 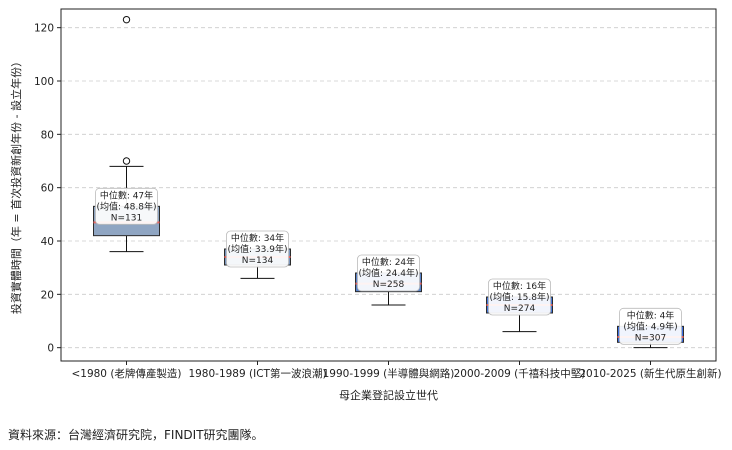 I want to click on y-tick-label: 80, so click(x=47, y=135).